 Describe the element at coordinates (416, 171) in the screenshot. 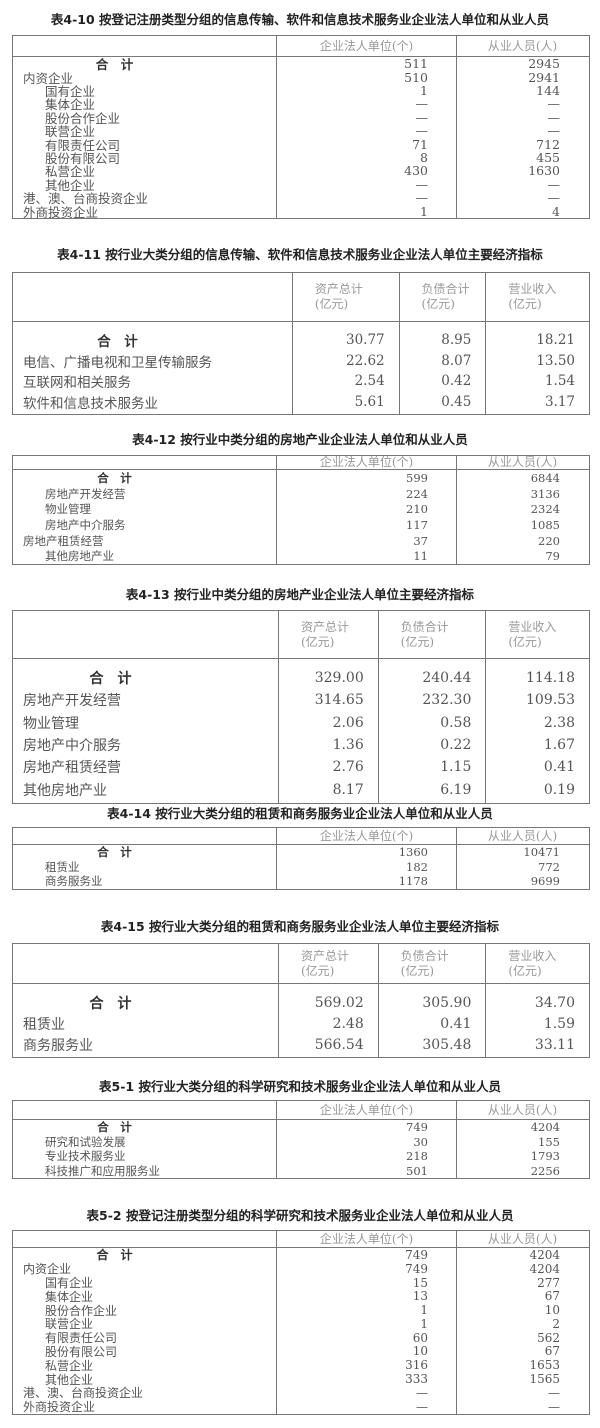

I see `row-value: 430` at that location.